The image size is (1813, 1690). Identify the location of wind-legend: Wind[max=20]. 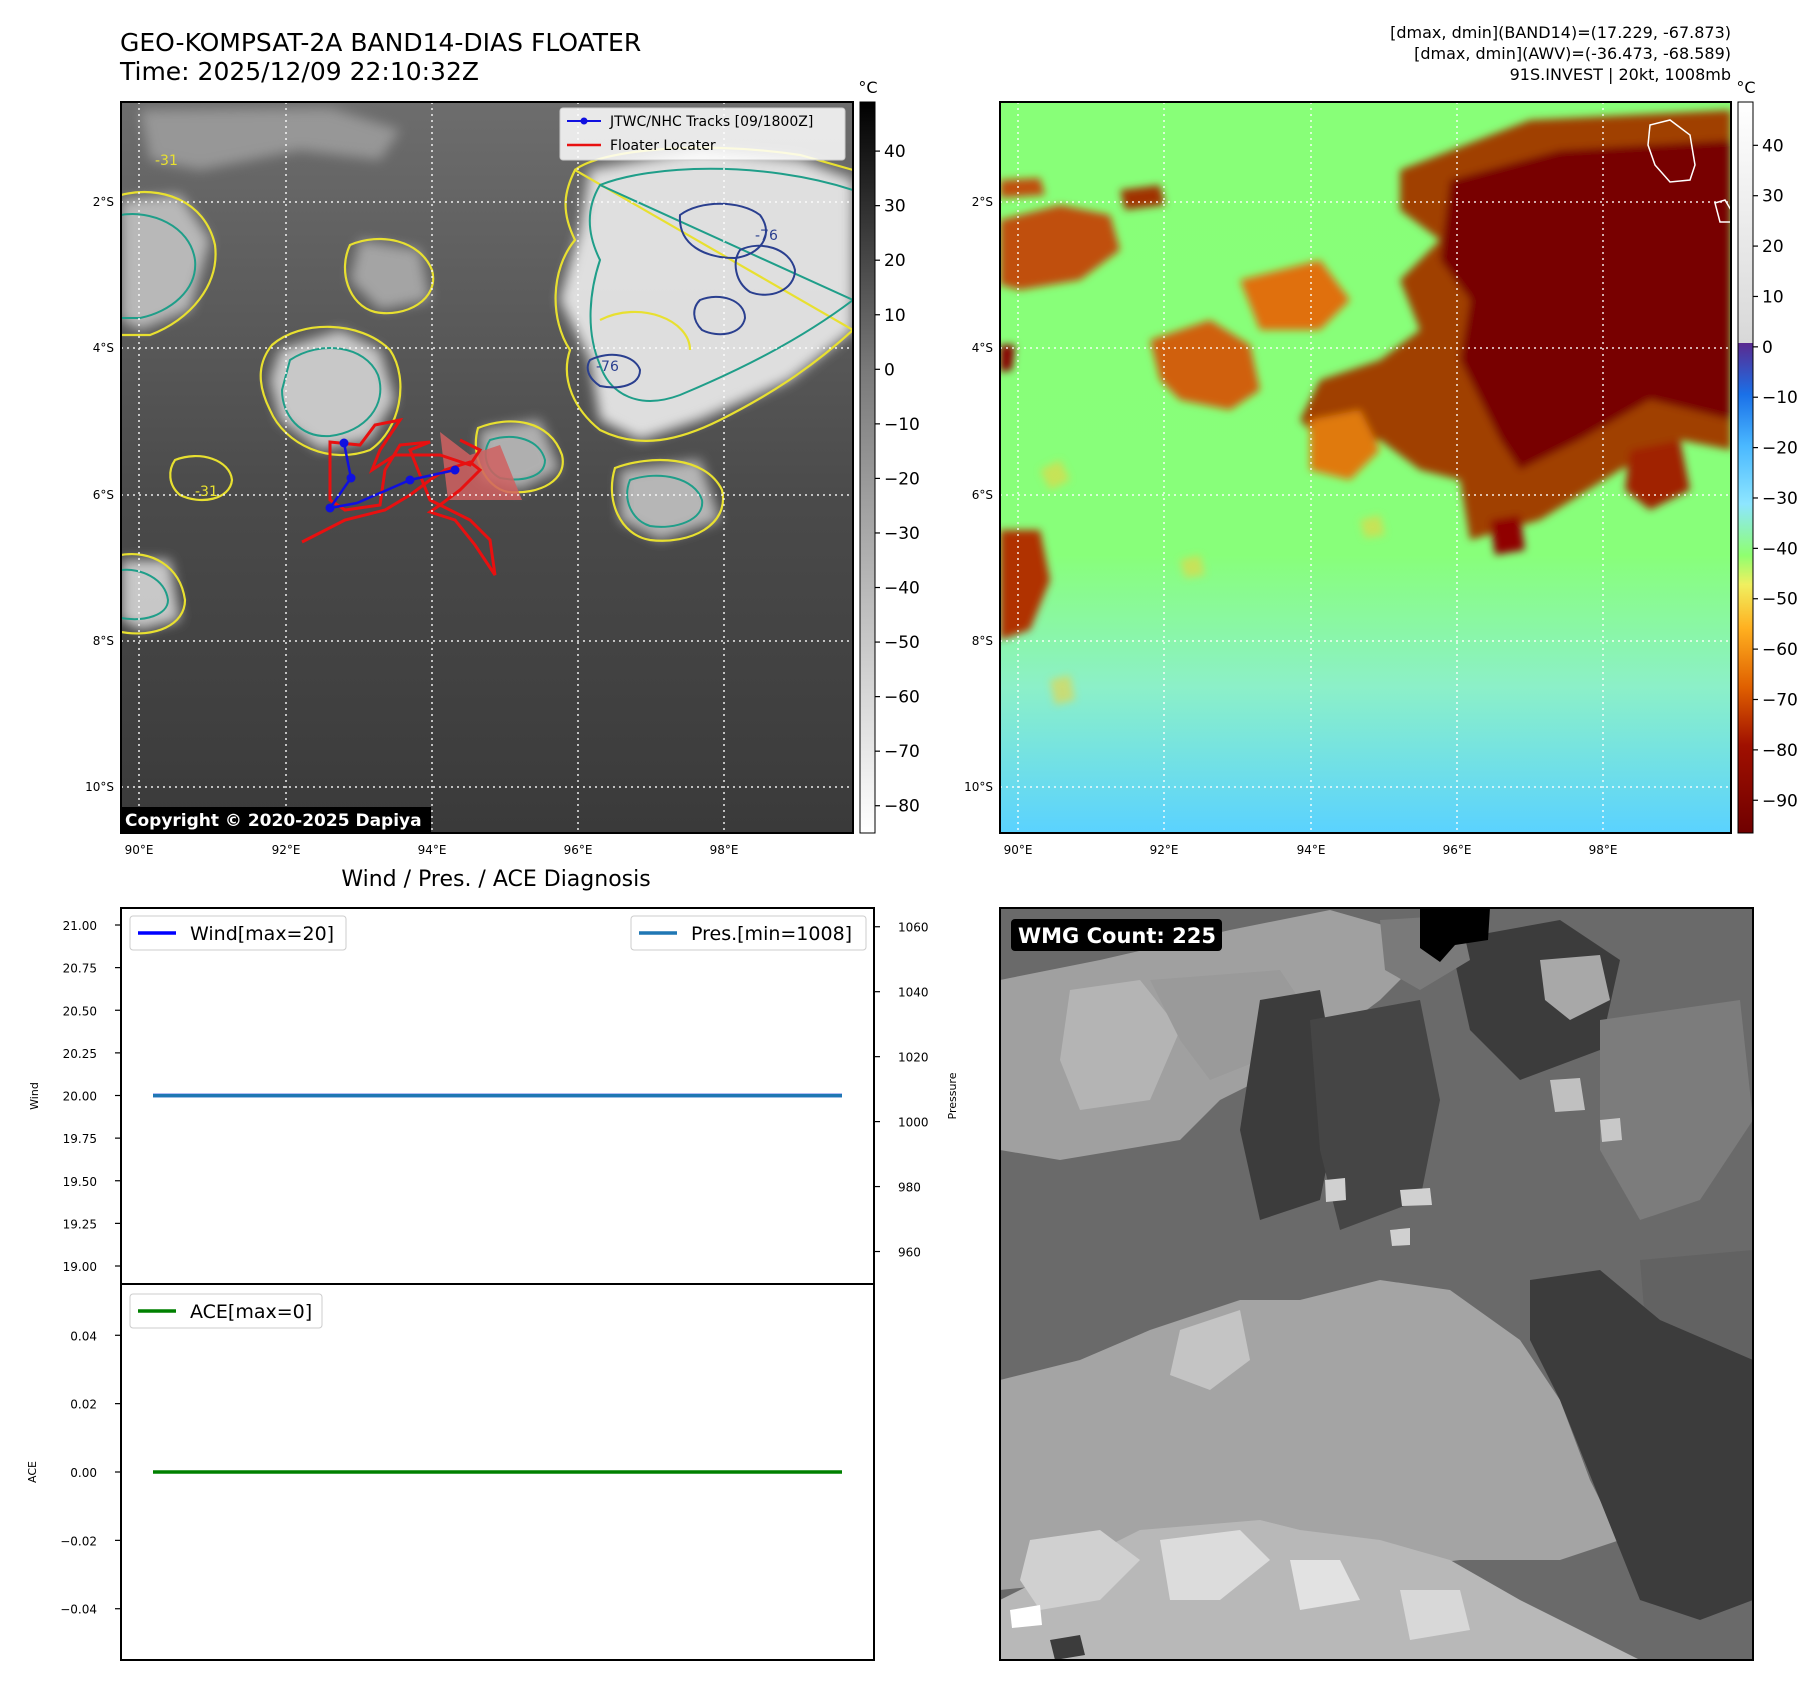
(238, 933).